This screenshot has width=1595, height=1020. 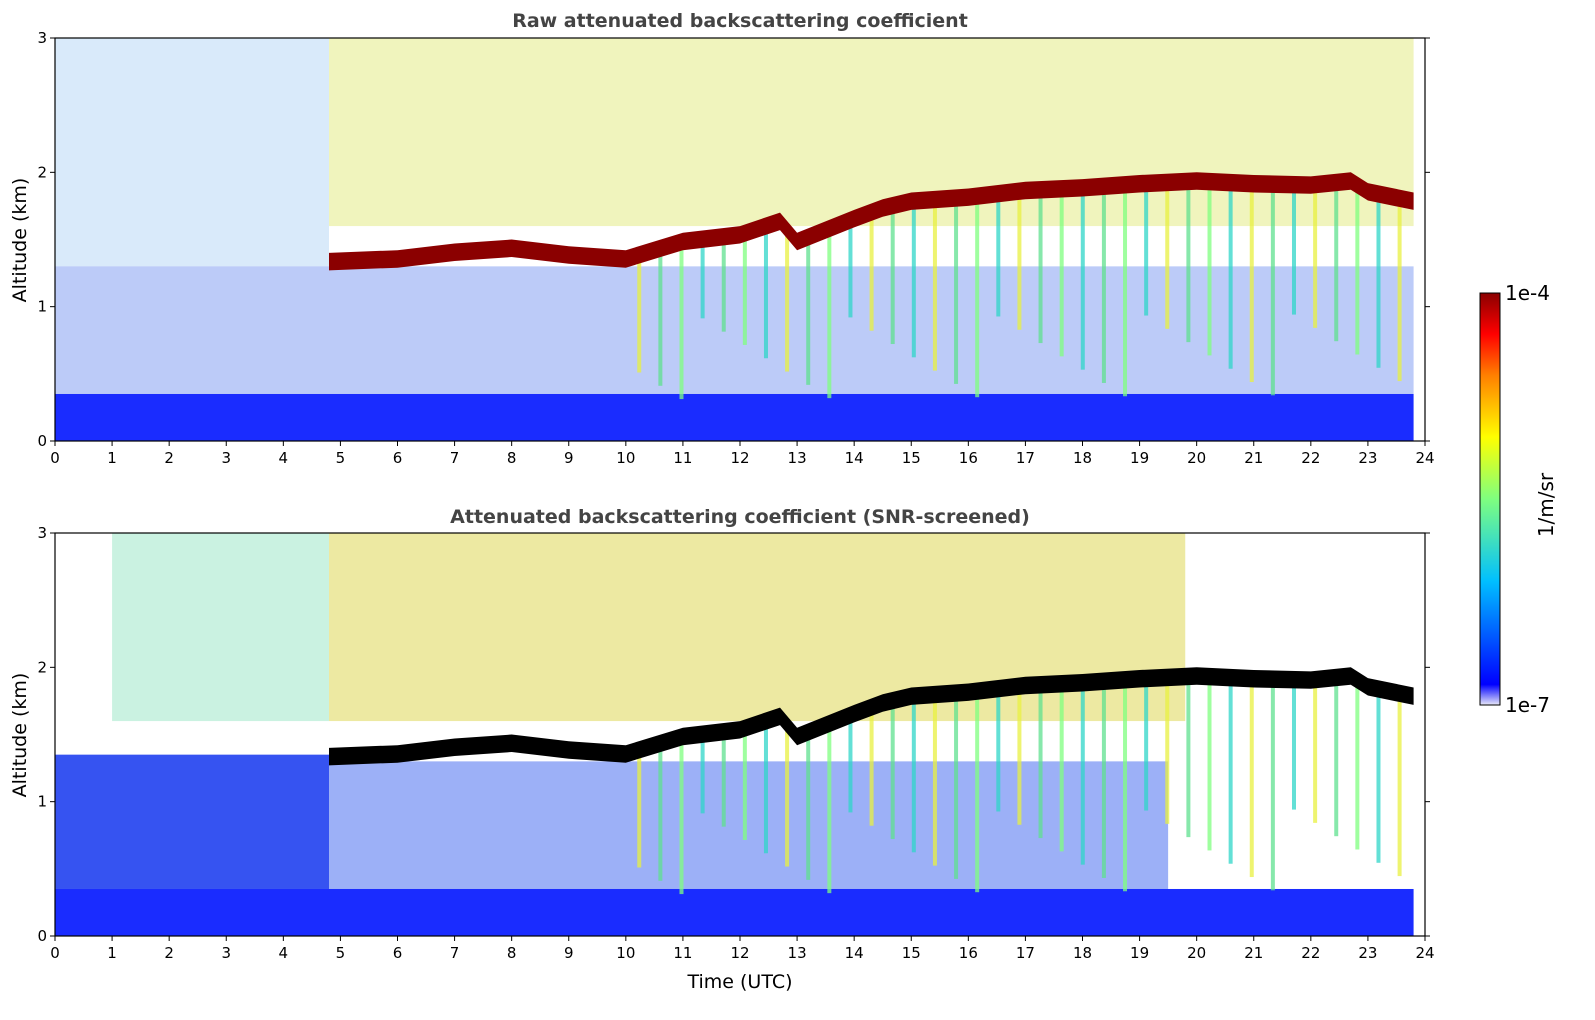 What do you see at coordinates (20, 735) in the screenshot?
I see `panel-screened-ylabel: Altitude (km)` at bounding box center [20, 735].